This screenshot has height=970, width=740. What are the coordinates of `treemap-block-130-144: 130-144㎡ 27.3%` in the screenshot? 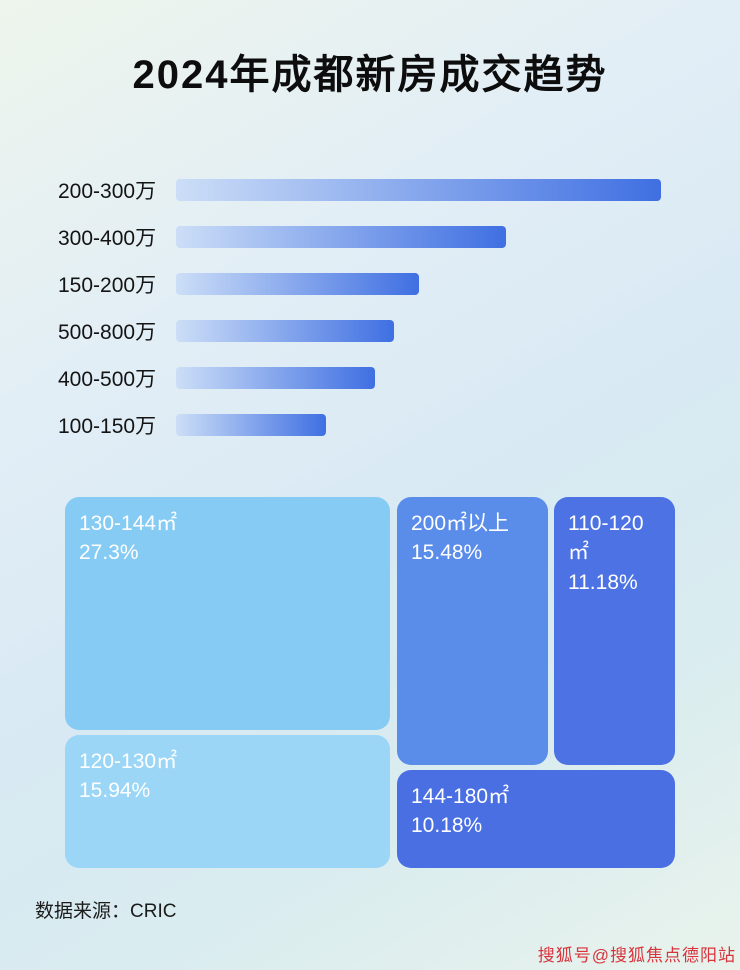 It's located at (227, 613).